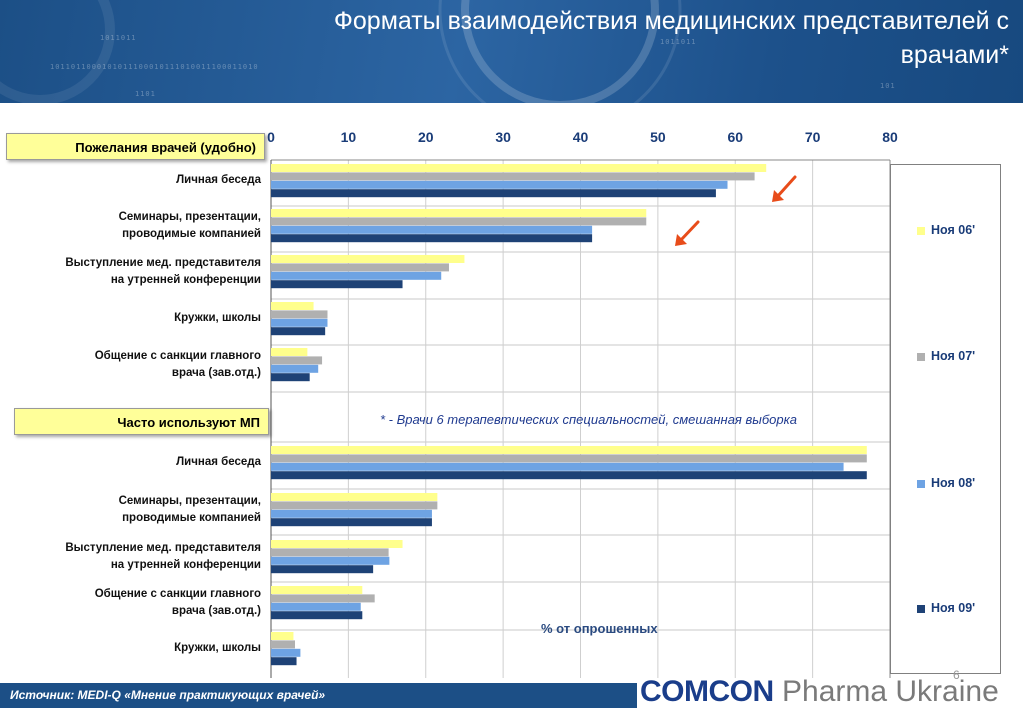 The image size is (1023, 709). I want to click on x-tick-label-7: 70, so click(813, 137).